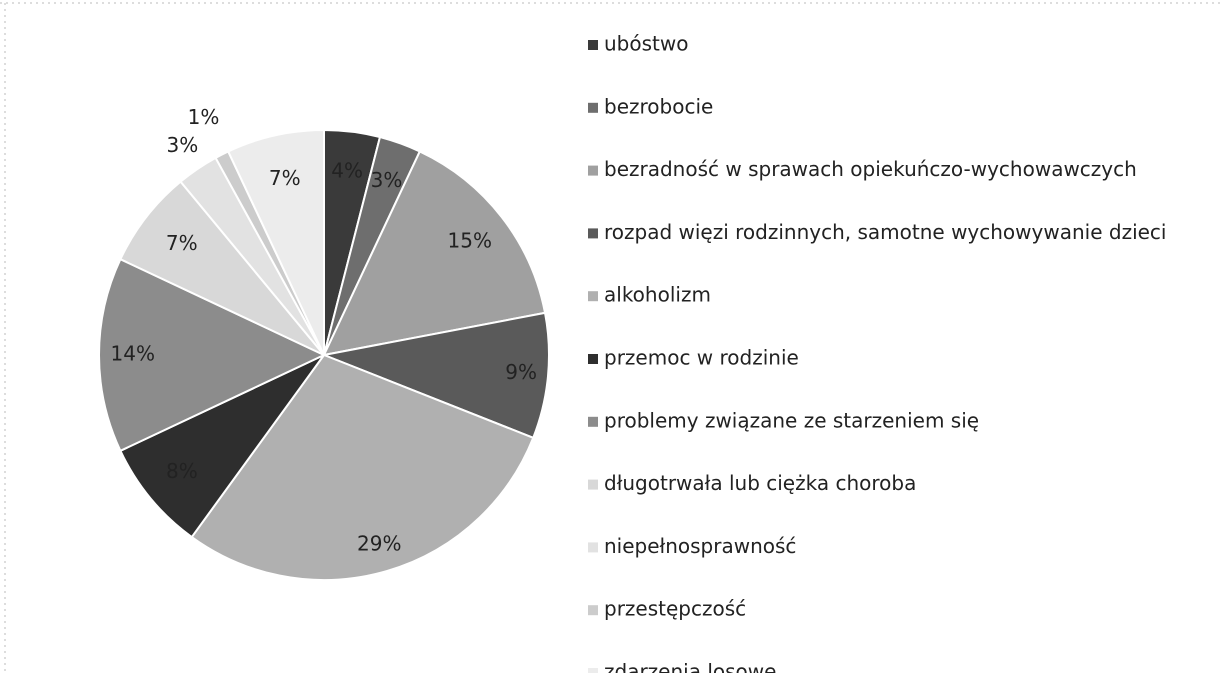  What do you see at coordinates (646, 44) in the screenshot?
I see `legend-label: ubóstwo` at bounding box center [646, 44].